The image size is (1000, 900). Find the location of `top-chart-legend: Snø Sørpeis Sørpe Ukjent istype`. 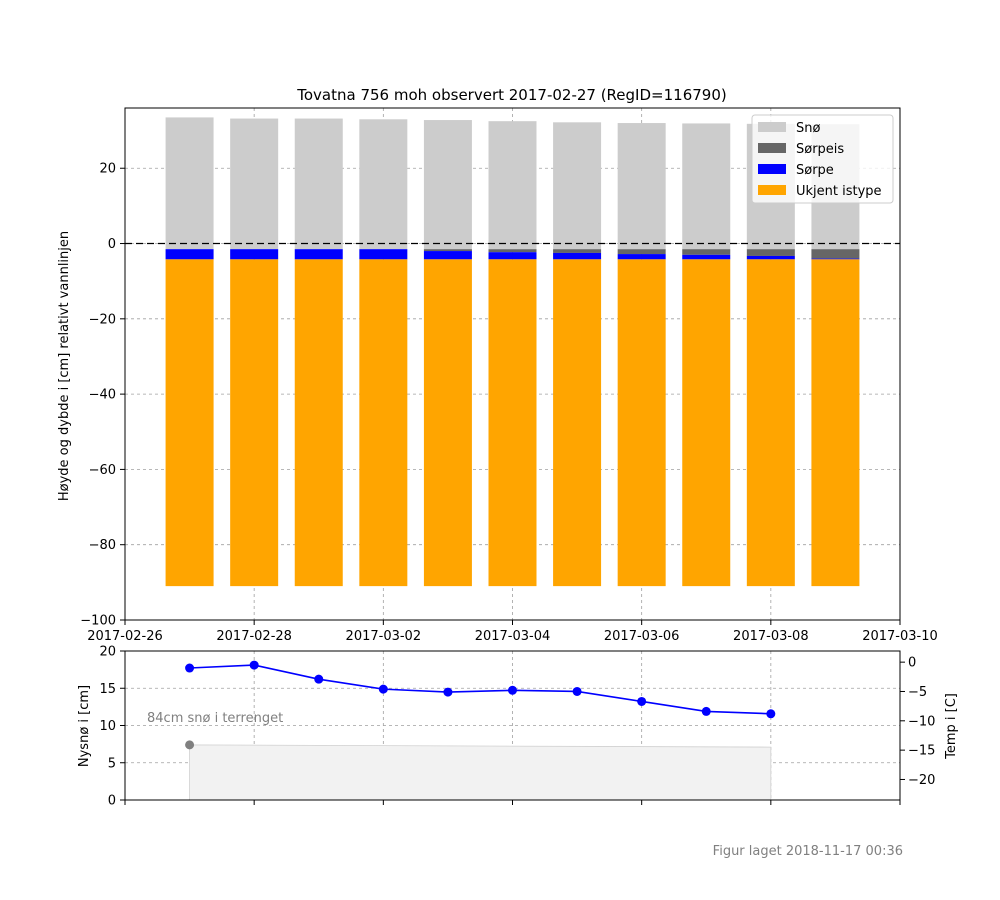

top-chart-legend: Snø Sørpeis Sørpe Ukjent istype is located at coordinates (822, 159).